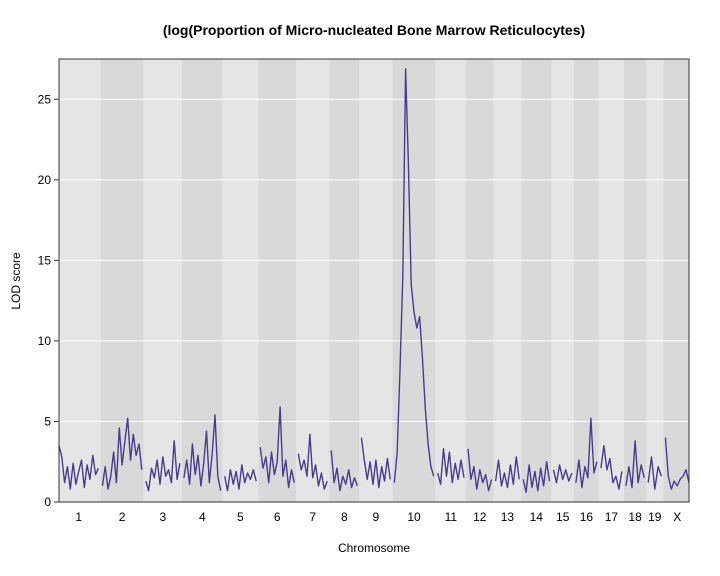  Describe the element at coordinates (508, 517) in the screenshot. I see `x-tick-label: 13` at that location.